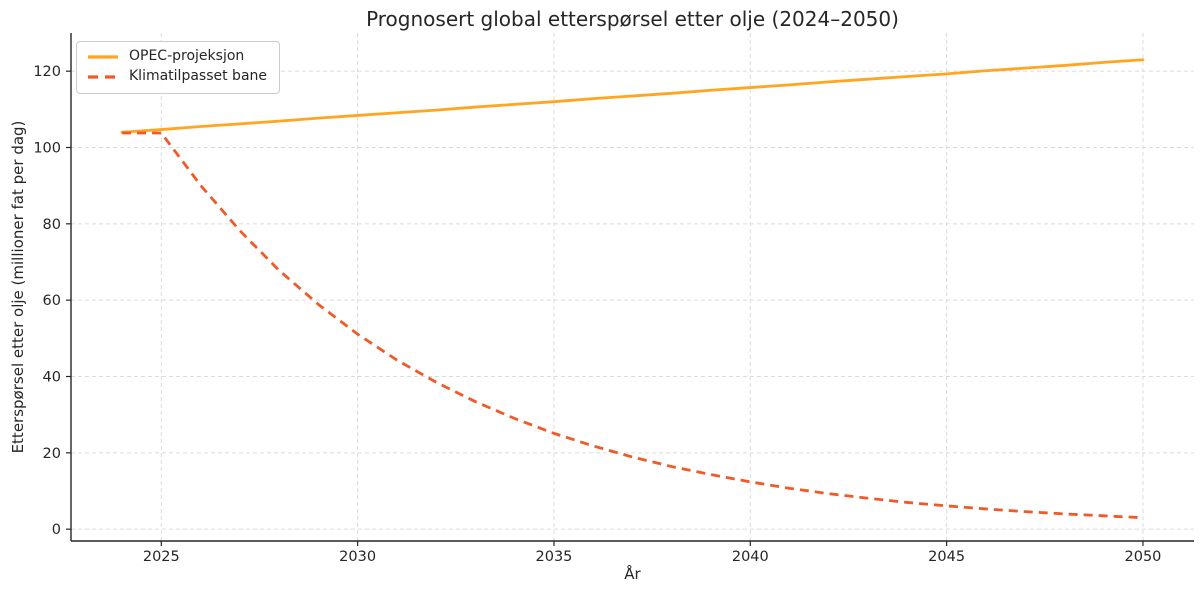  Describe the element at coordinates (52, 454) in the screenshot. I see `y-tick-label: 20` at that location.